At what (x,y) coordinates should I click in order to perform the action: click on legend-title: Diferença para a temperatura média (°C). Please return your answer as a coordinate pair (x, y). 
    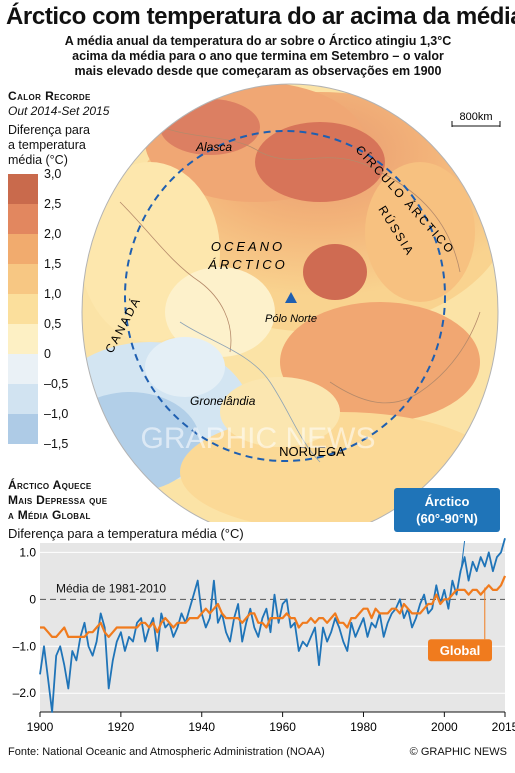
    Looking at the image, I should click on (68, 145).